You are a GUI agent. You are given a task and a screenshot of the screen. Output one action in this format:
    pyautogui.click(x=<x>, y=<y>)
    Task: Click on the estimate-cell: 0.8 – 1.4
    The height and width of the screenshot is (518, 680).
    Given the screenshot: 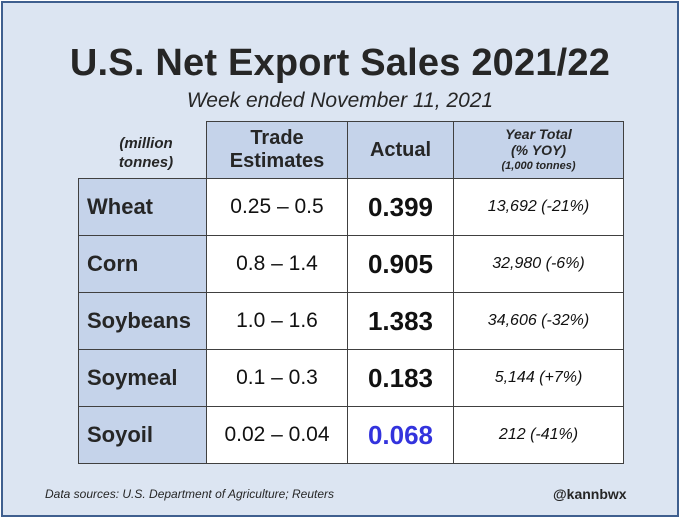 What is the action you would take?
    pyautogui.click(x=277, y=264)
    